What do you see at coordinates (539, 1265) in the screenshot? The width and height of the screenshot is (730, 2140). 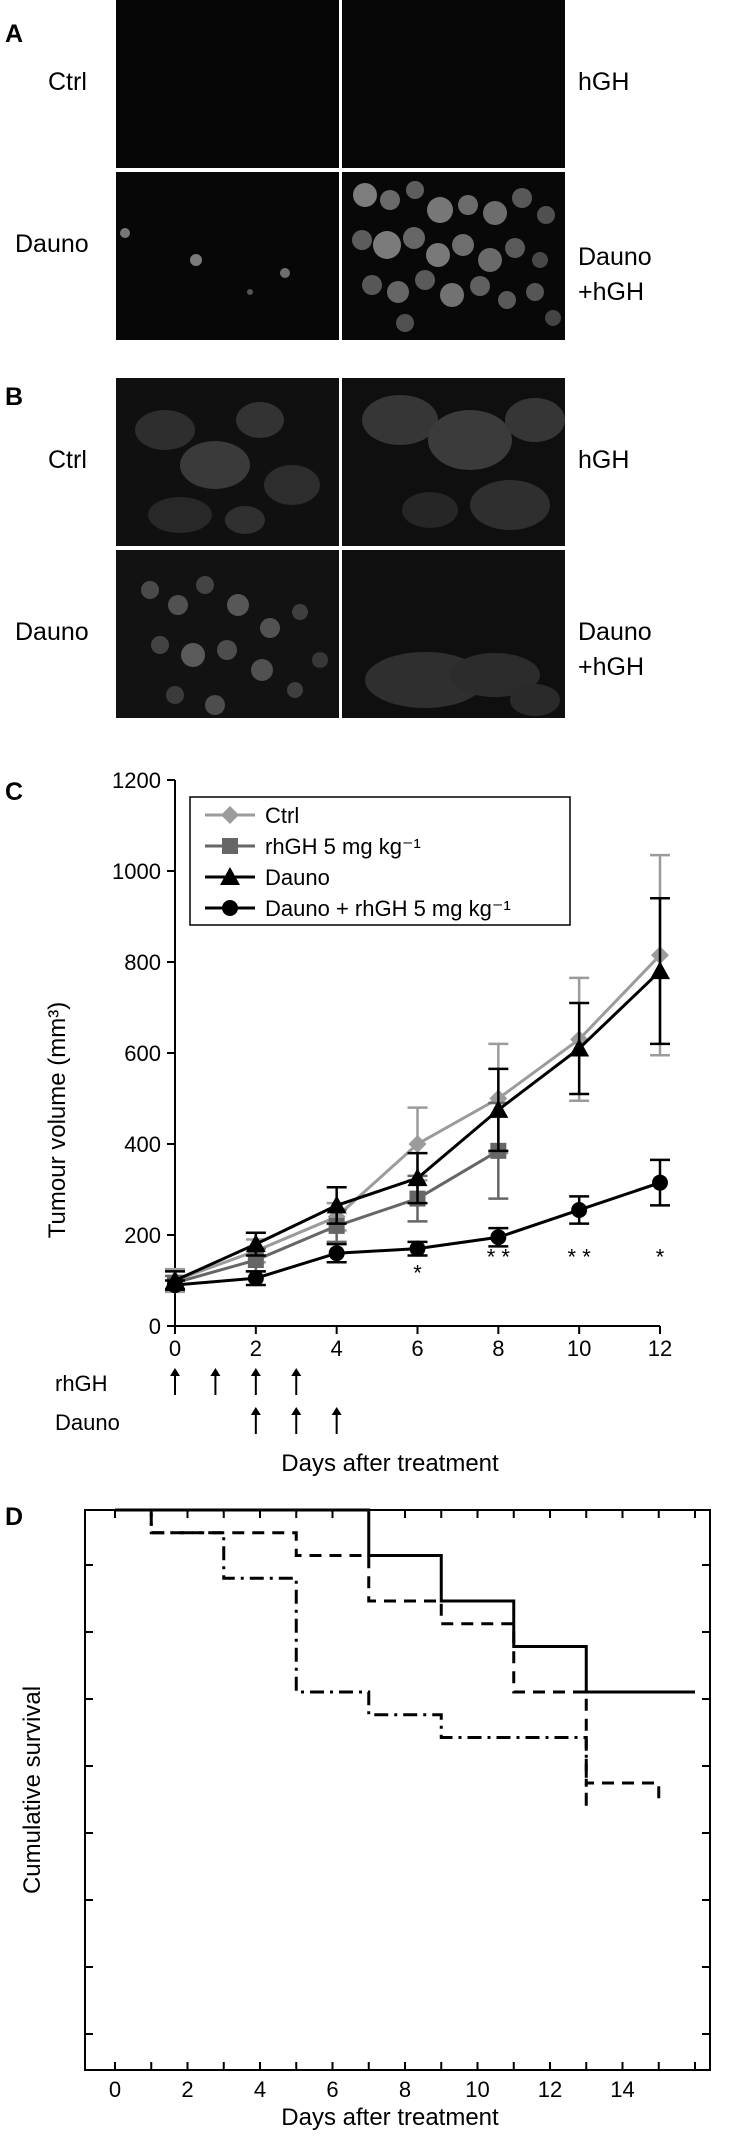 I see `chart-c-annotations: * * * * * *` at bounding box center [539, 1265].